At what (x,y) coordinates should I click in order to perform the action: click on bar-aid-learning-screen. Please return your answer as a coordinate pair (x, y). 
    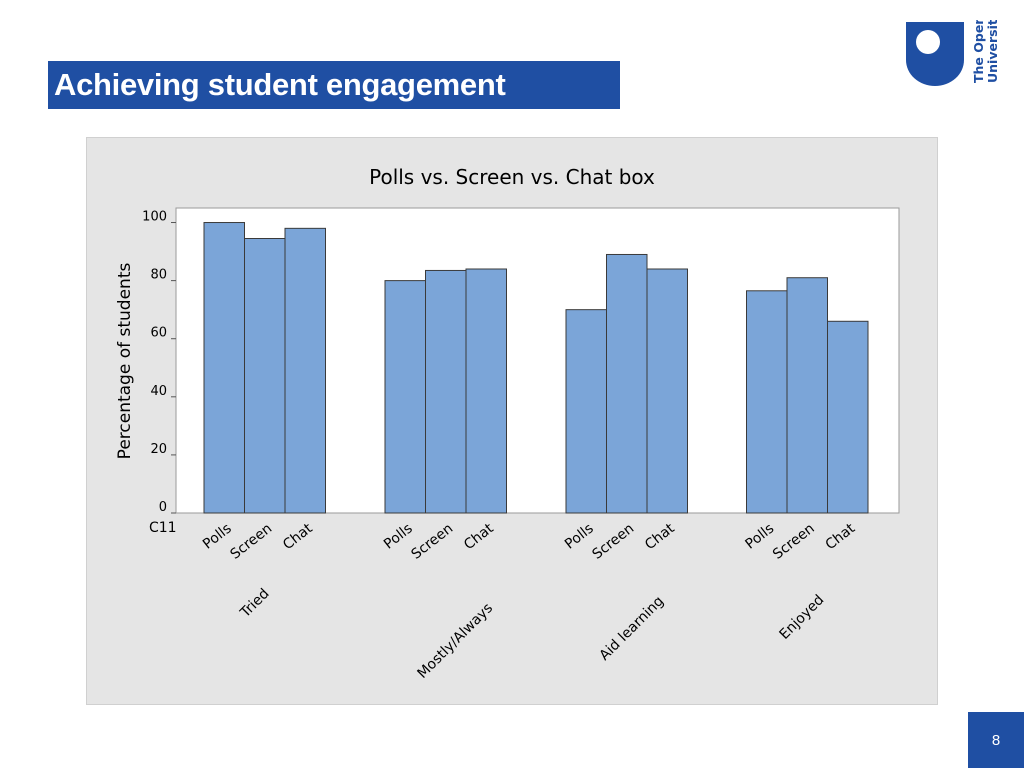
    Looking at the image, I should click on (627, 383).